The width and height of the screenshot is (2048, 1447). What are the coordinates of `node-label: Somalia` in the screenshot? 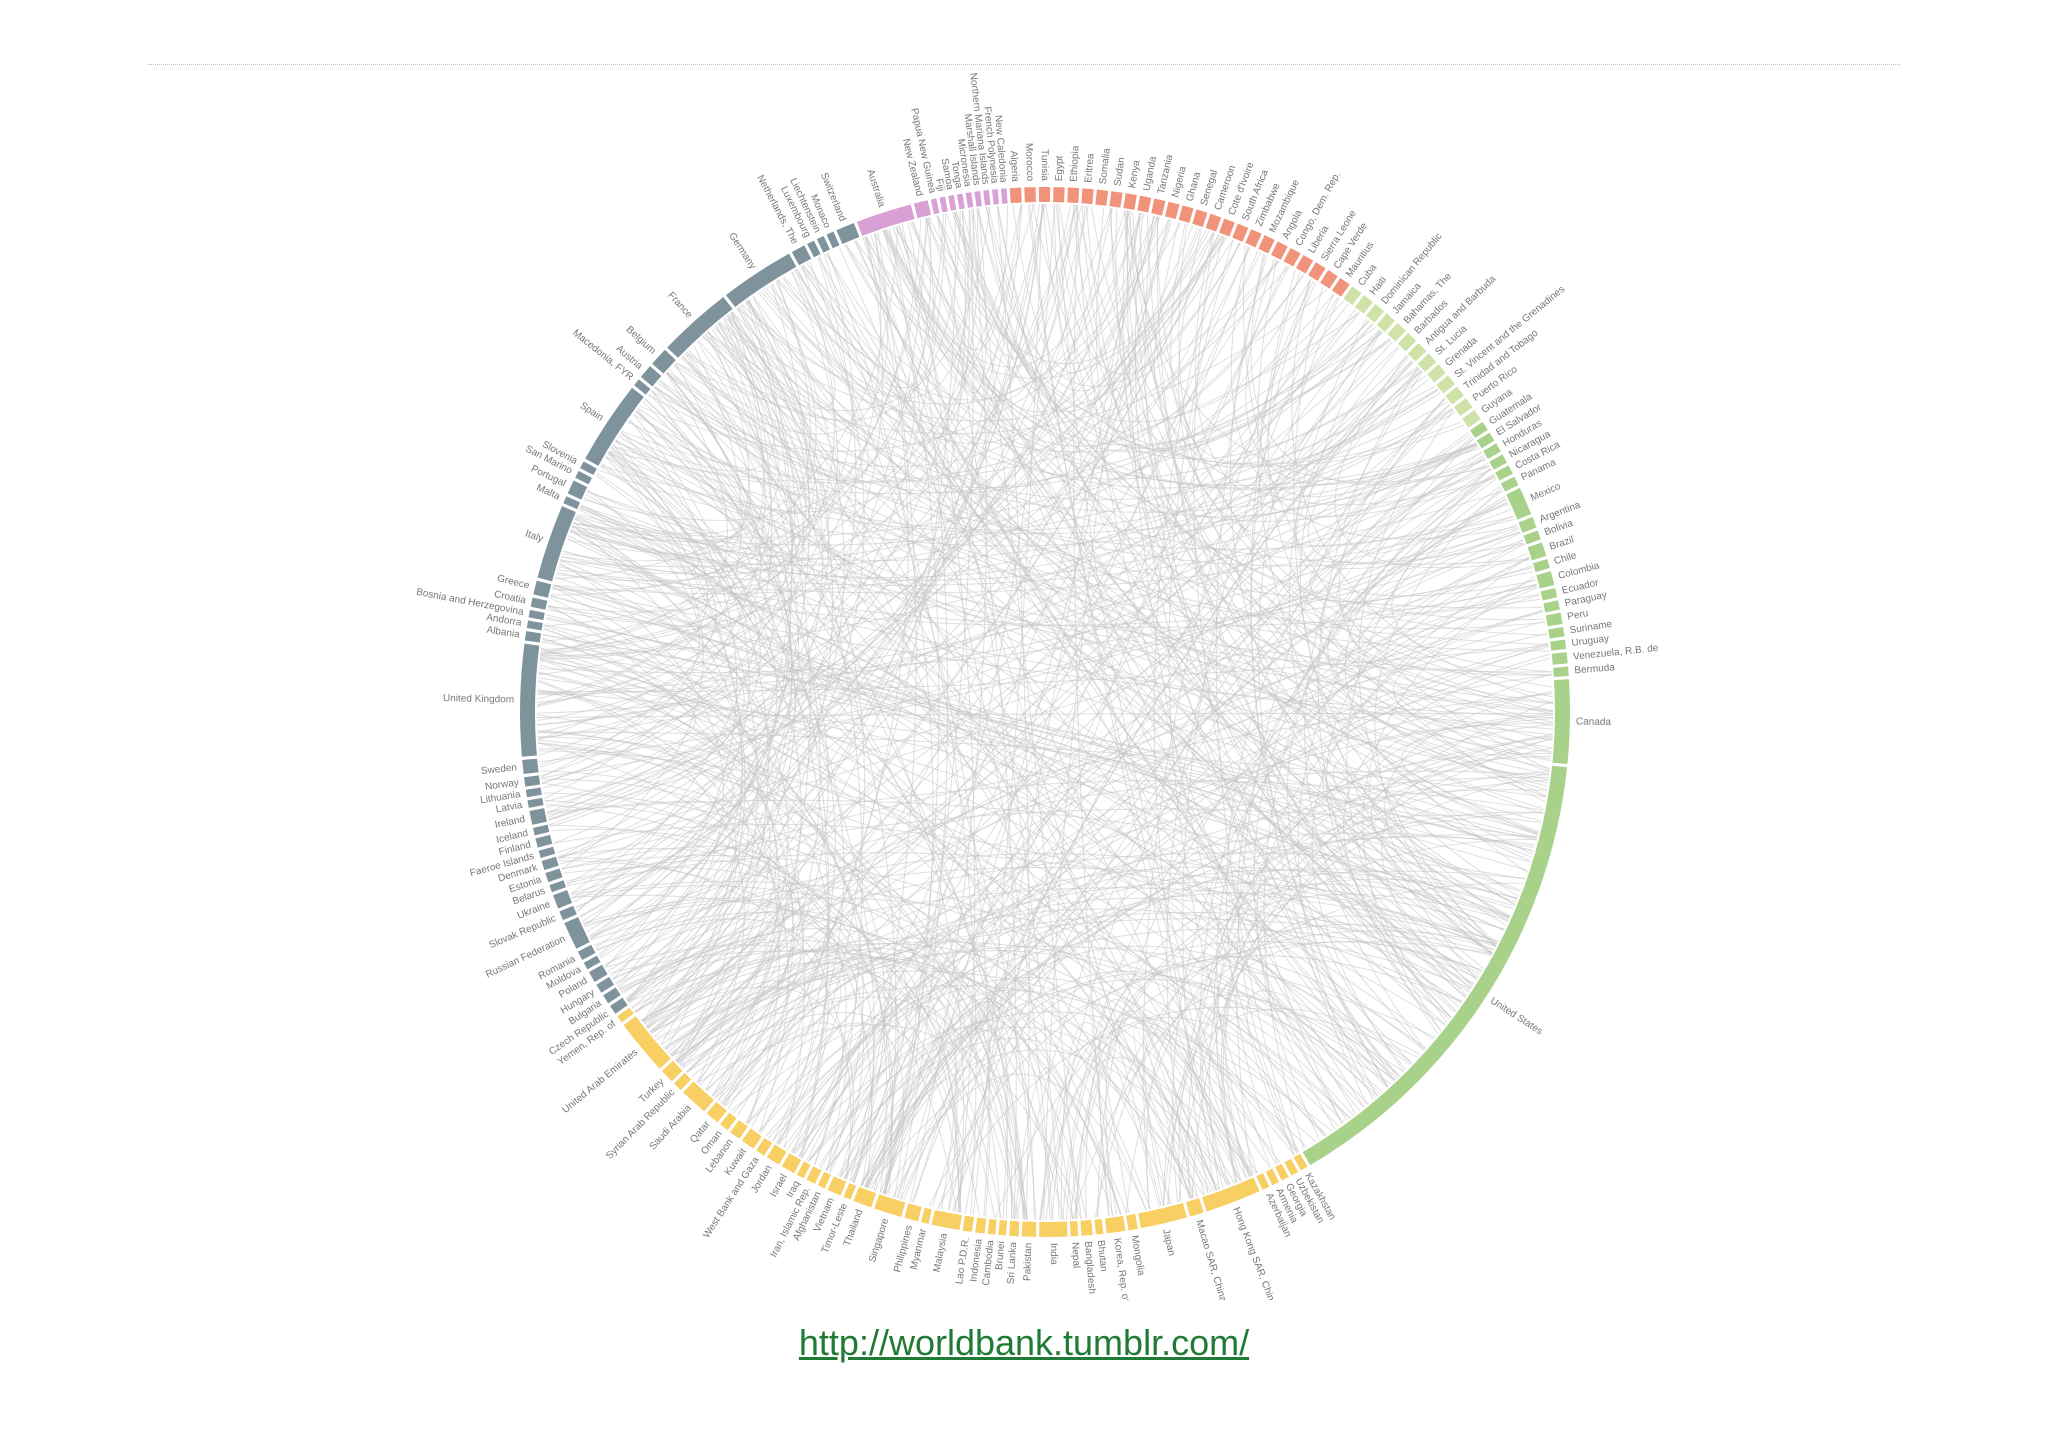 It's located at (1105, 166).